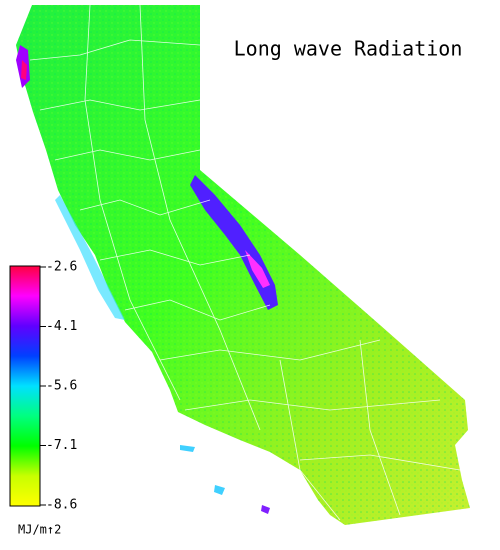 The width and height of the screenshot is (500, 550). Describe the element at coordinates (257, 269) in the screenshot. I see `sierra-peak` at that location.